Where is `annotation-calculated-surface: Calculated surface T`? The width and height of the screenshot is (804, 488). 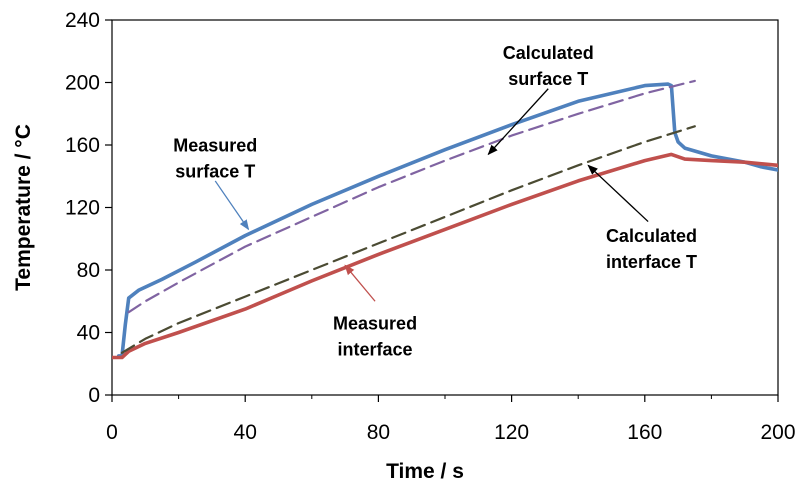 annotation-calculated-surface: Calculated surface T is located at coordinates (548, 66).